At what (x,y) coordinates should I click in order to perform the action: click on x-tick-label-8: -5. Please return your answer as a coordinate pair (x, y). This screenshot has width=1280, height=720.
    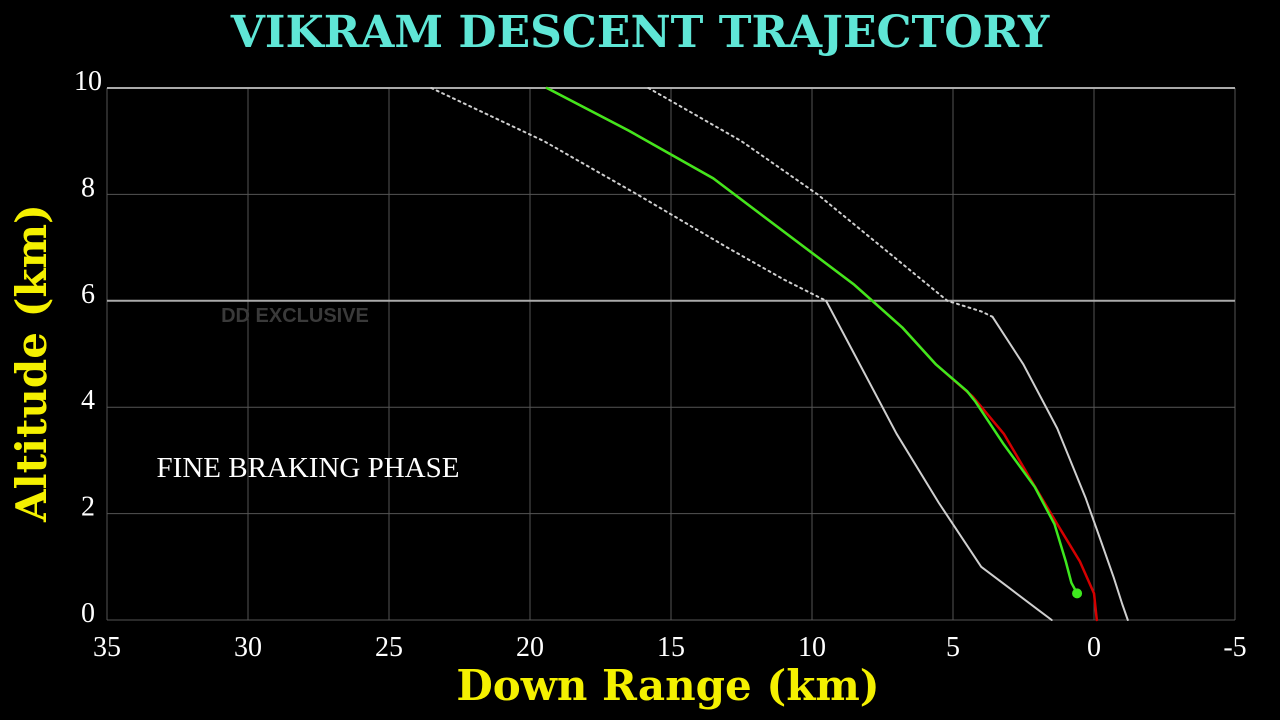
    Looking at the image, I should click on (1234, 647).